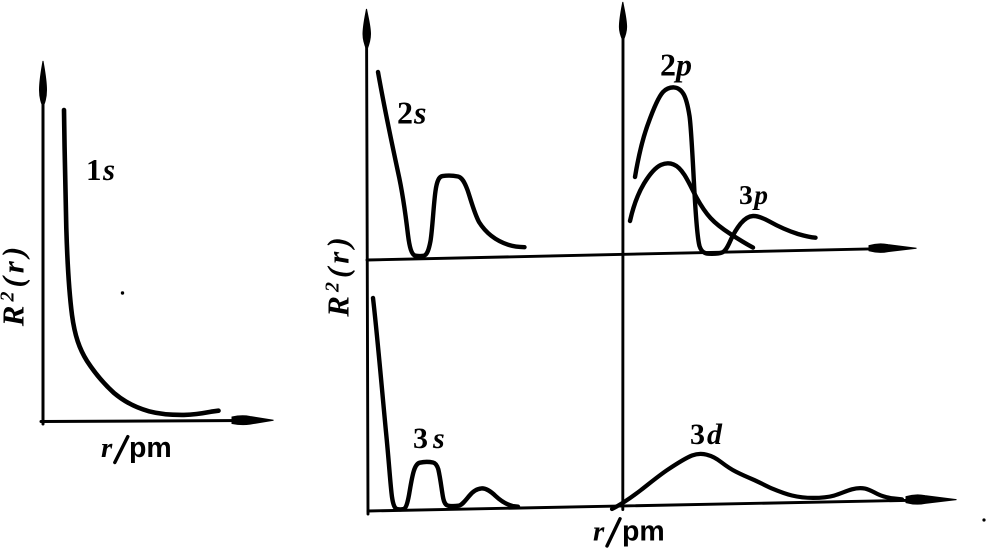 The width and height of the screenshot is (990, 557). Describe the element at coordinates (412, 113) in the screenshot. I see `svg-text: 2s` at that location.